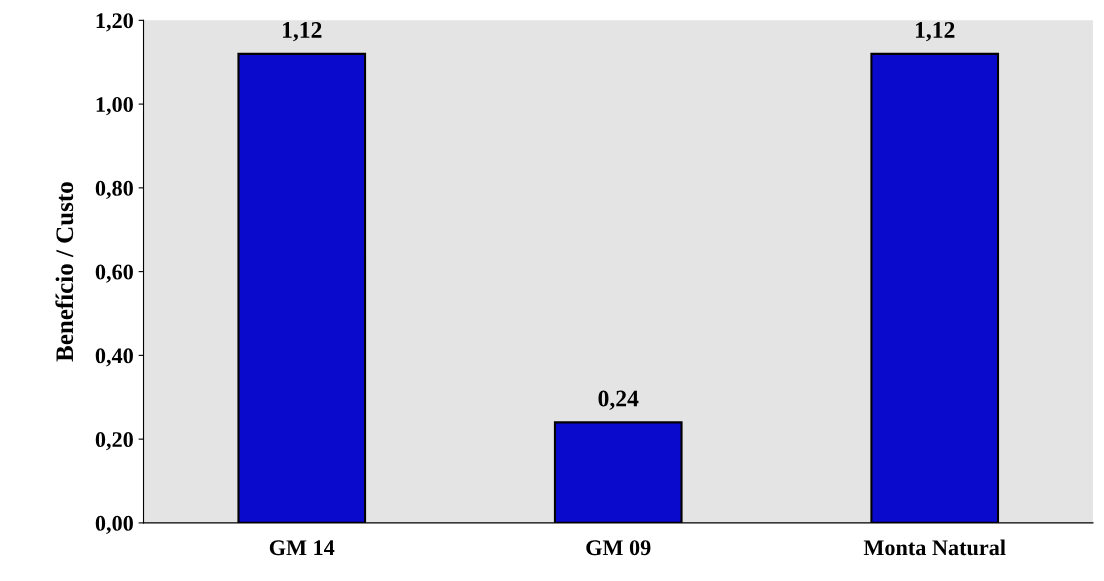 The width and height of the screenshot is (1104, 581). I want to click on data-label: 0,24, so click(618, 400).